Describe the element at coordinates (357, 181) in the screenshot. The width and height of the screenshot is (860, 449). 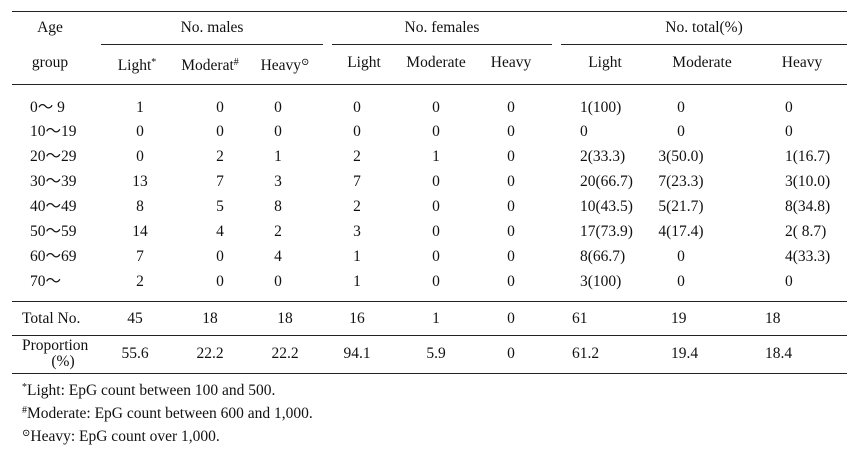
I see `table-cell: 7` at that location.